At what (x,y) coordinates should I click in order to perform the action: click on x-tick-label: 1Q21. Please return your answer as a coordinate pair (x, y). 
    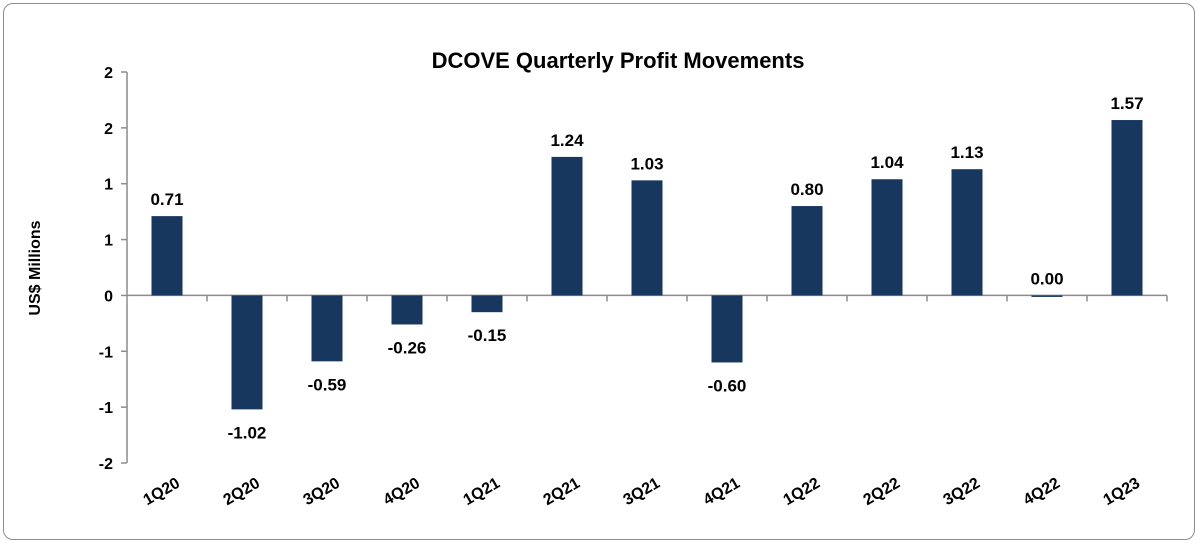
    Looking at the image, I should click on (482, 492).